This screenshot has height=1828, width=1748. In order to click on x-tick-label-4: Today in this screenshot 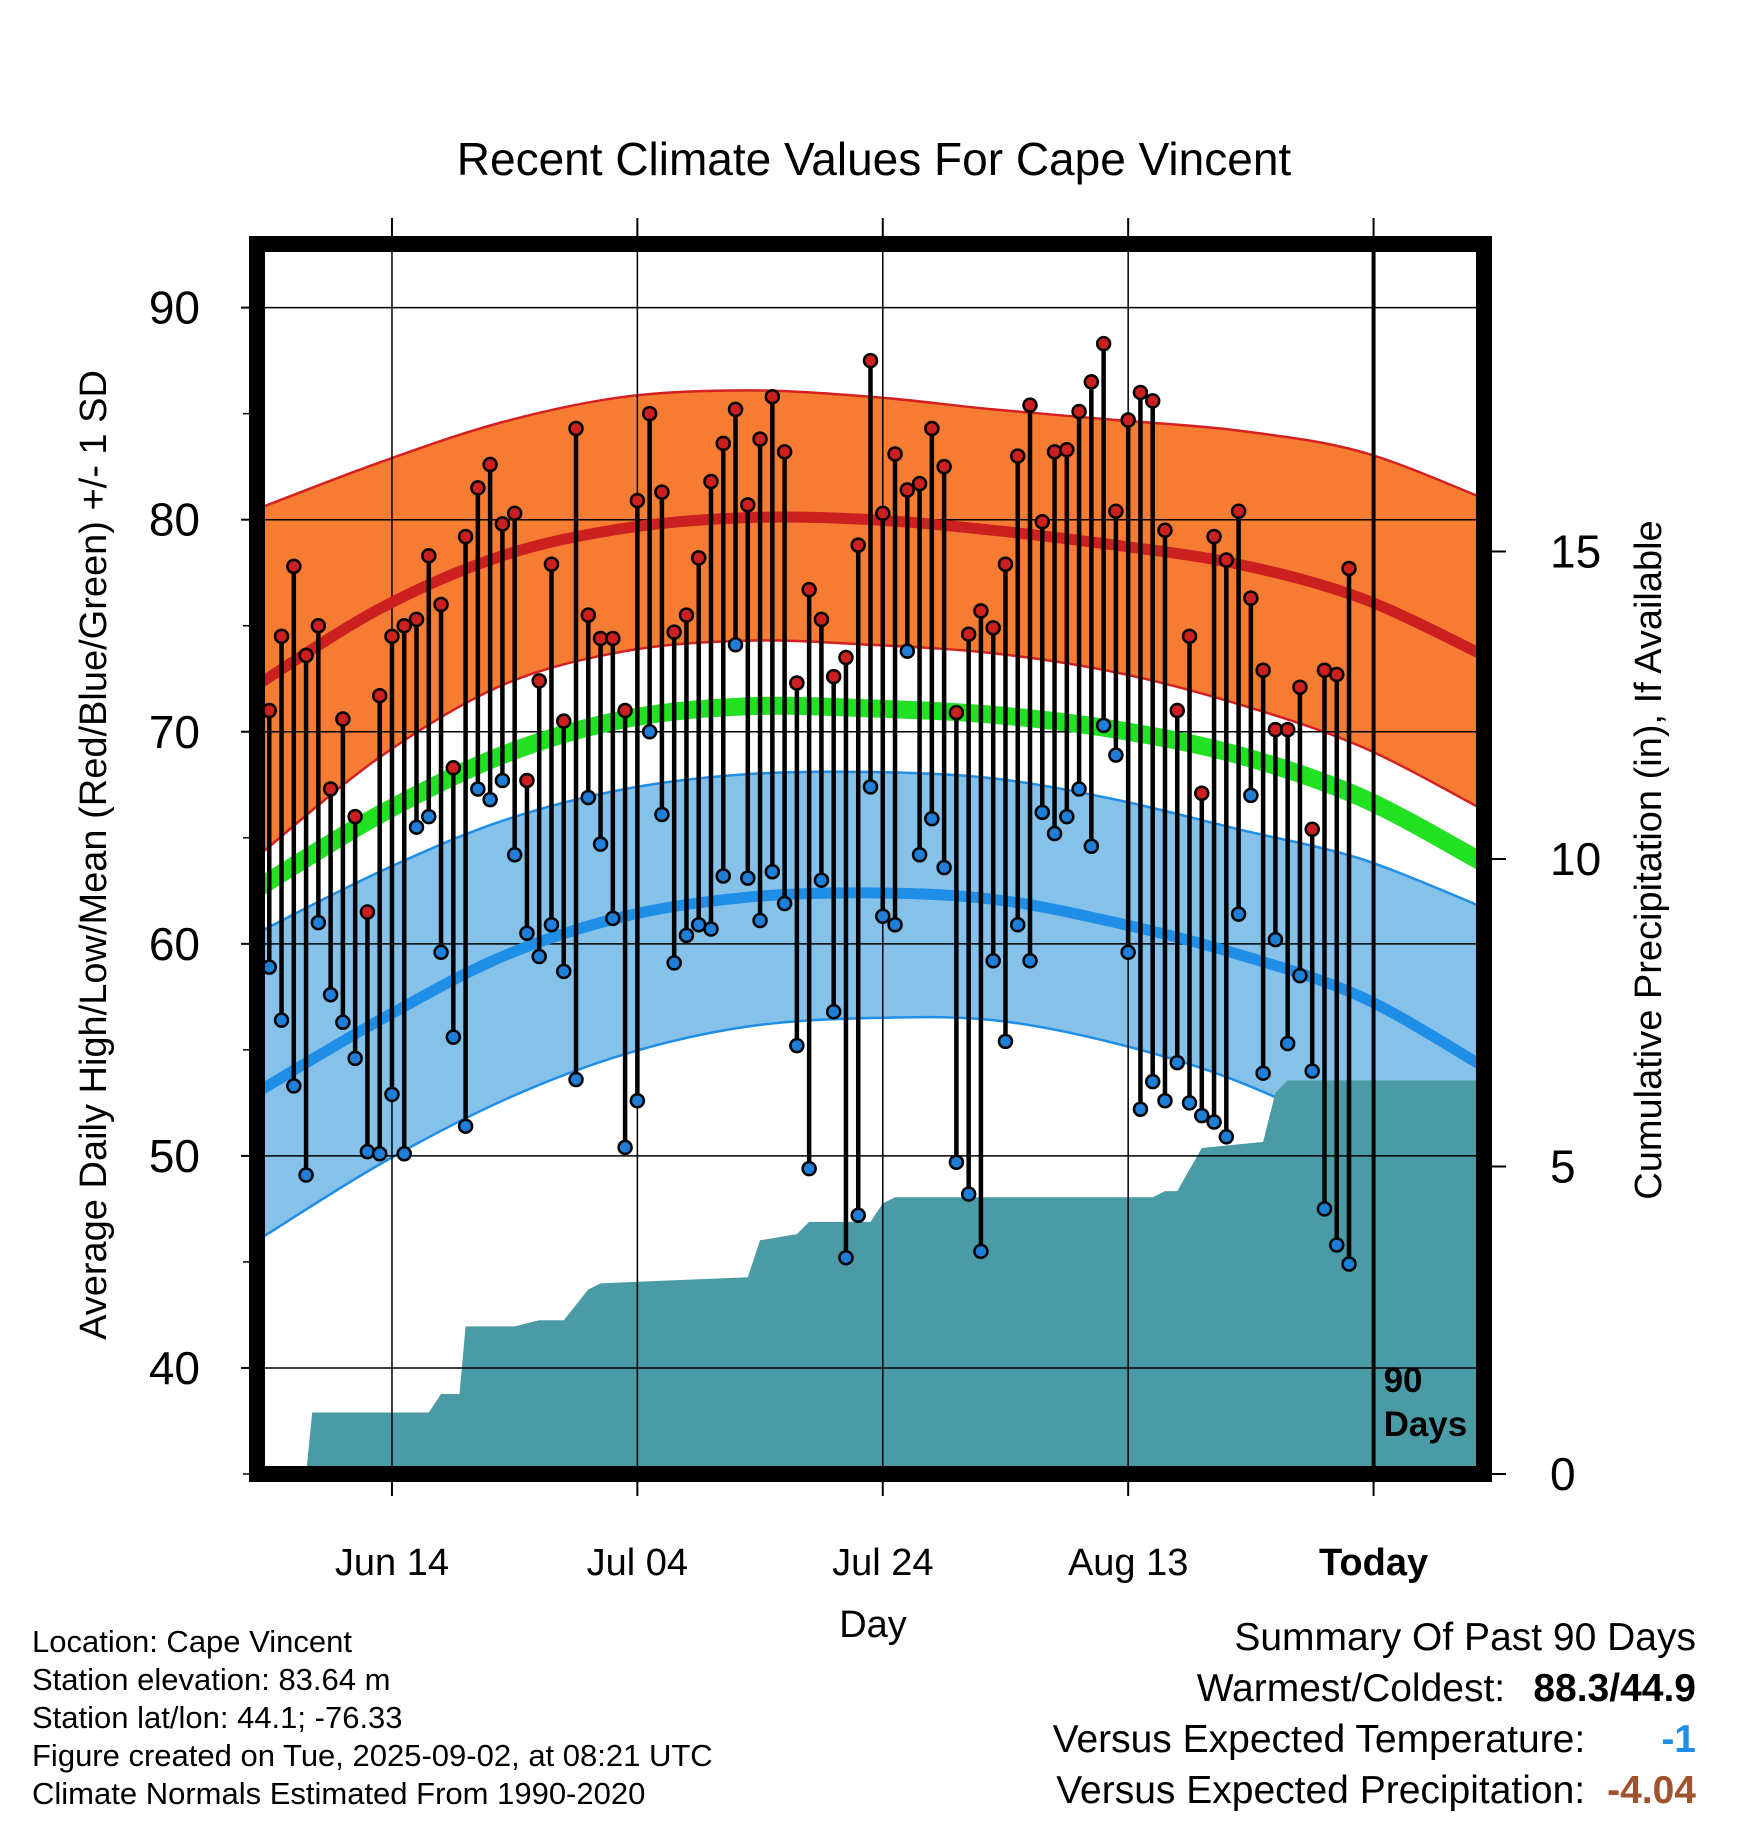, I will do `click(1373, 1563)`.